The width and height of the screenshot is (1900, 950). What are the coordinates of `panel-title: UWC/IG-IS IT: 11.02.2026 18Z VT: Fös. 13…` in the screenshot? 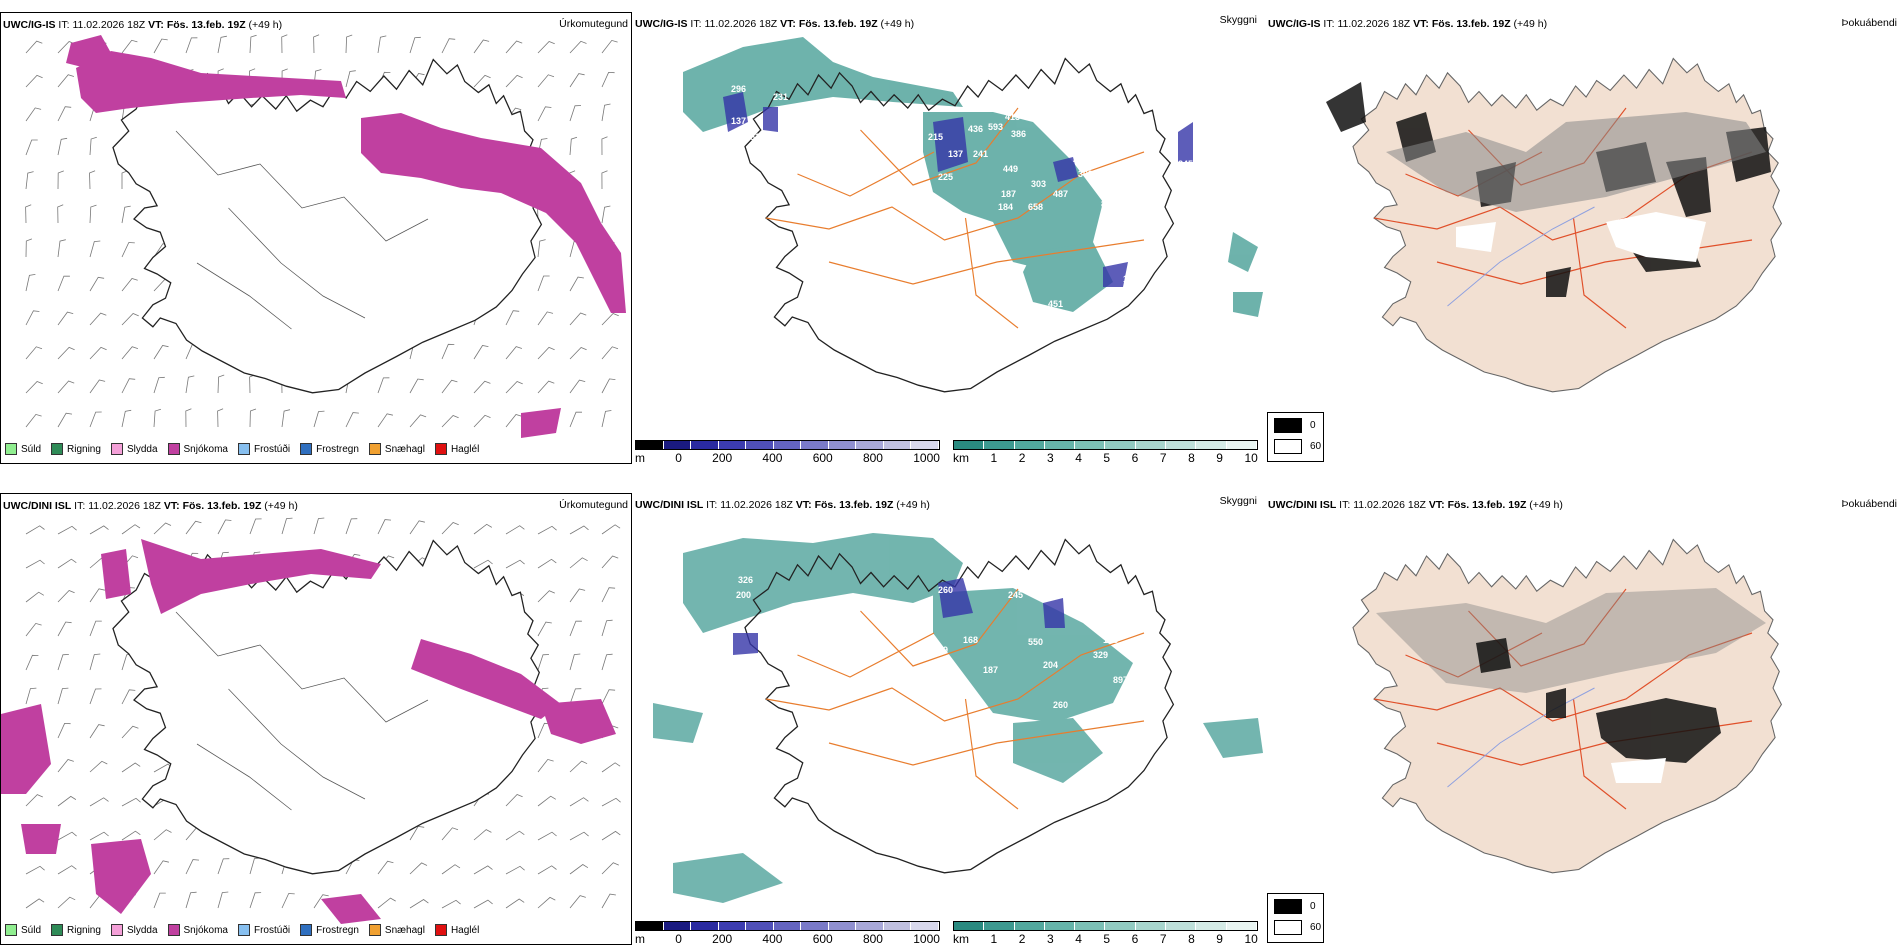 It's located at (143, 25).